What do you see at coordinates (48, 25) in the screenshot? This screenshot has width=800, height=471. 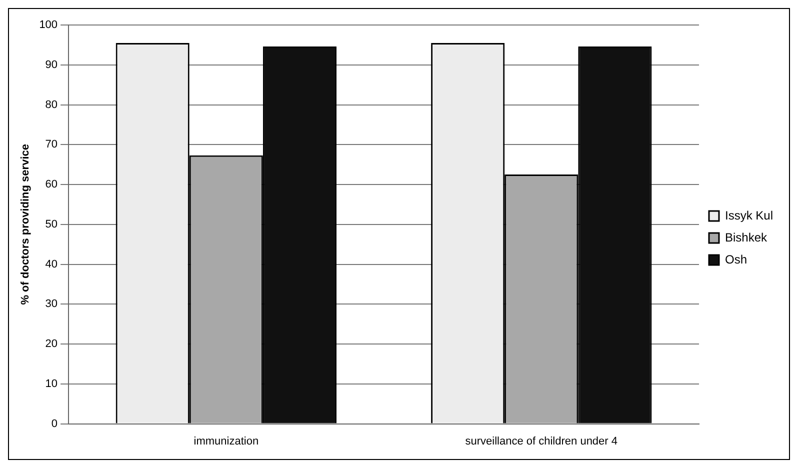 I see `y-tick-label: 100` at bounding box center [48, 25].